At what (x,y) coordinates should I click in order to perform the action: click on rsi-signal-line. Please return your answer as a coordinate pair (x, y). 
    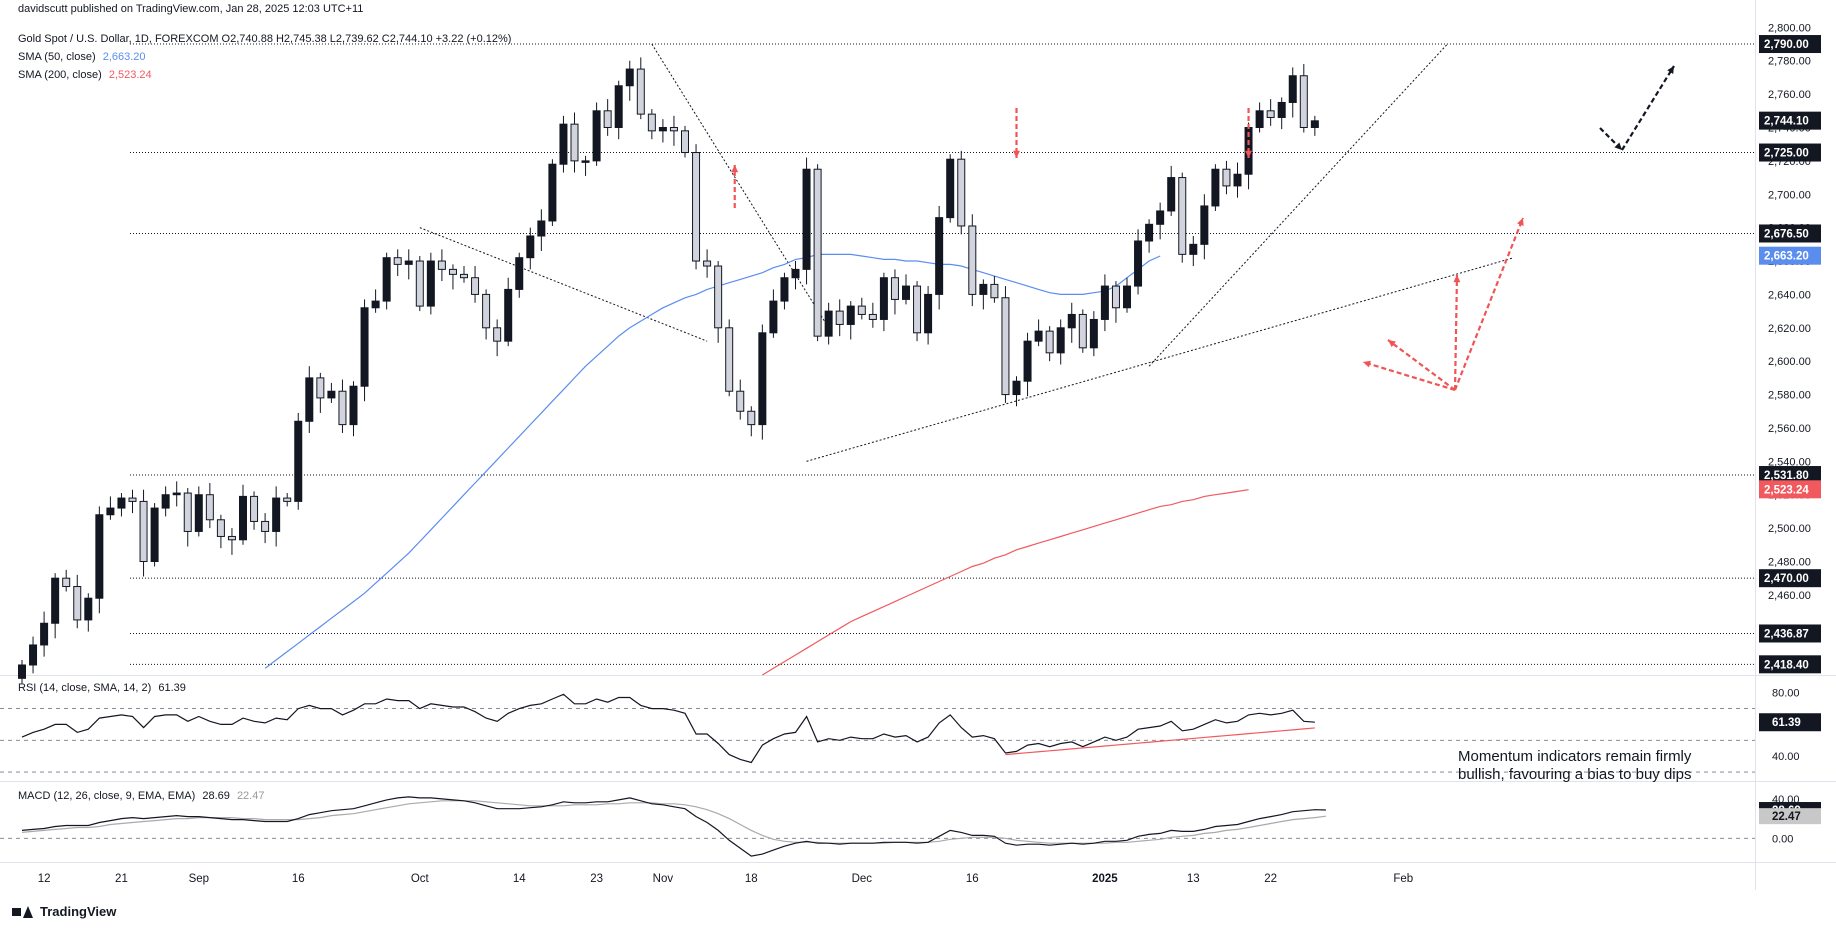
    Looking at the image, I should click on (1160, 741).